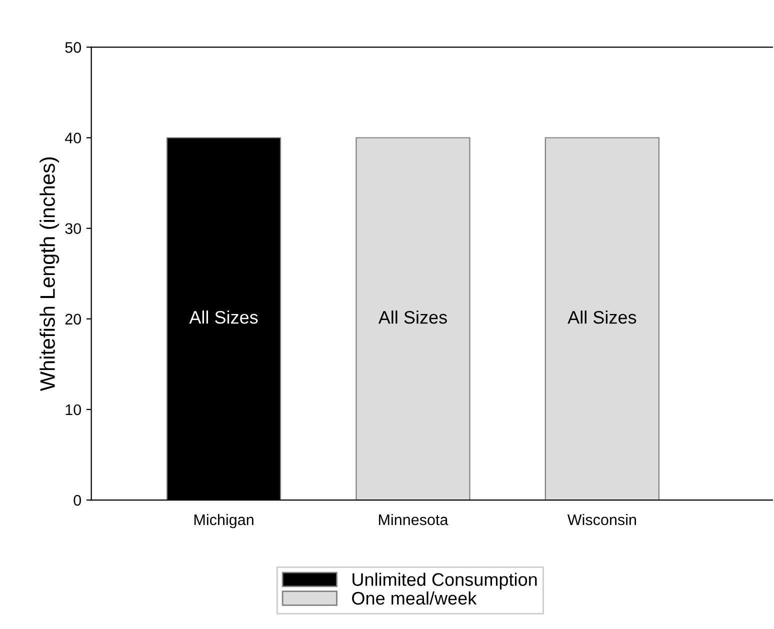 This screenshot has height=629, width=774. I want to click on y-axis-title: Whitefish Length (inches), so click(50, 274).